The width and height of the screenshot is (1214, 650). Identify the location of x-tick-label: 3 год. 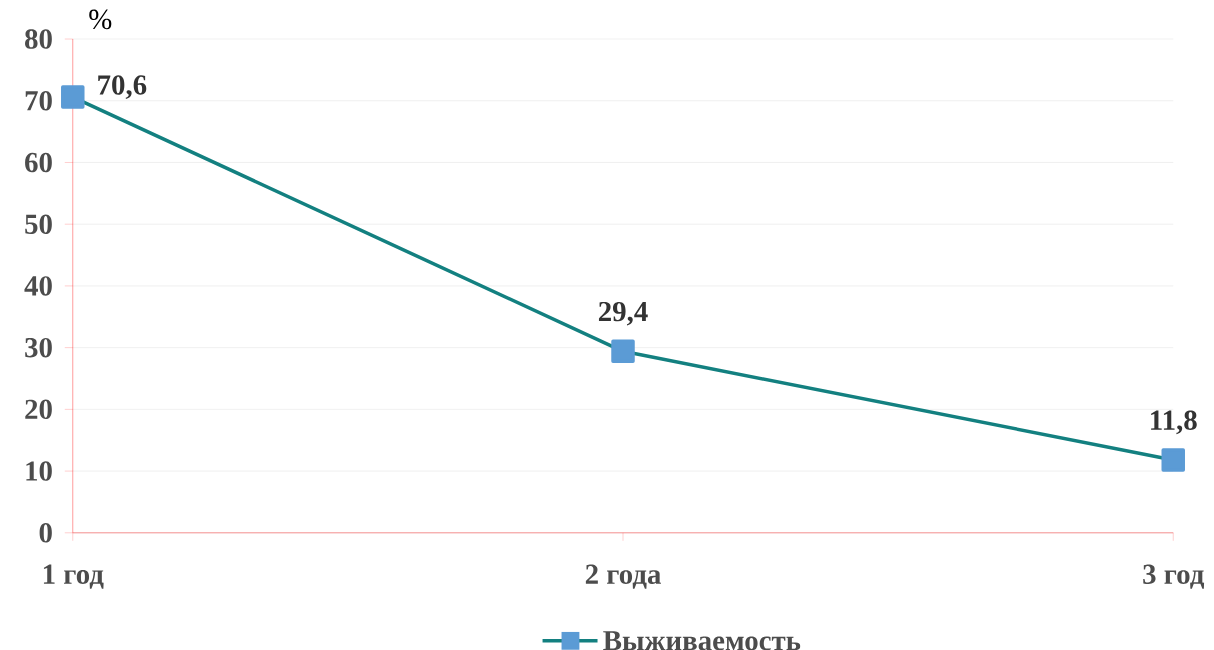
(1174, 576).